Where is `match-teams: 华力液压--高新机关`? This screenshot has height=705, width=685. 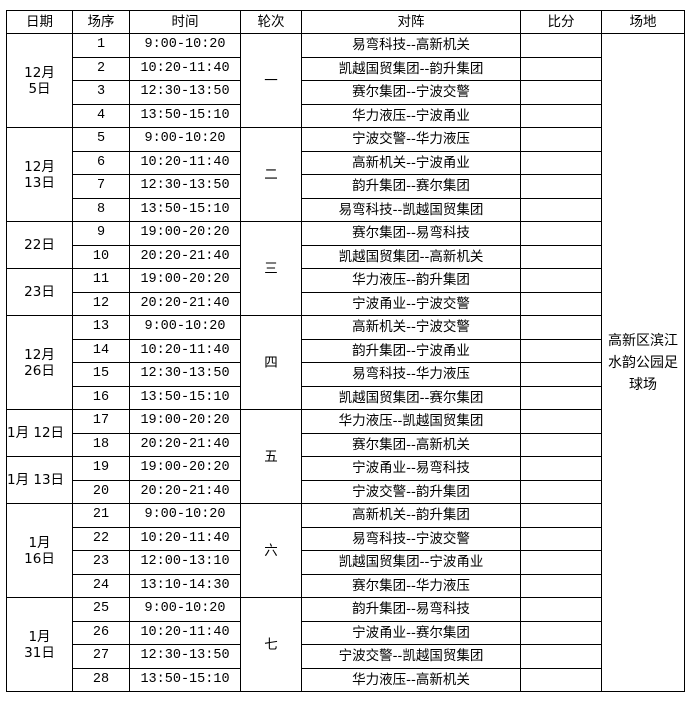 match-teams: 华力液压--高新机关 is located at coordinates (411, 679).